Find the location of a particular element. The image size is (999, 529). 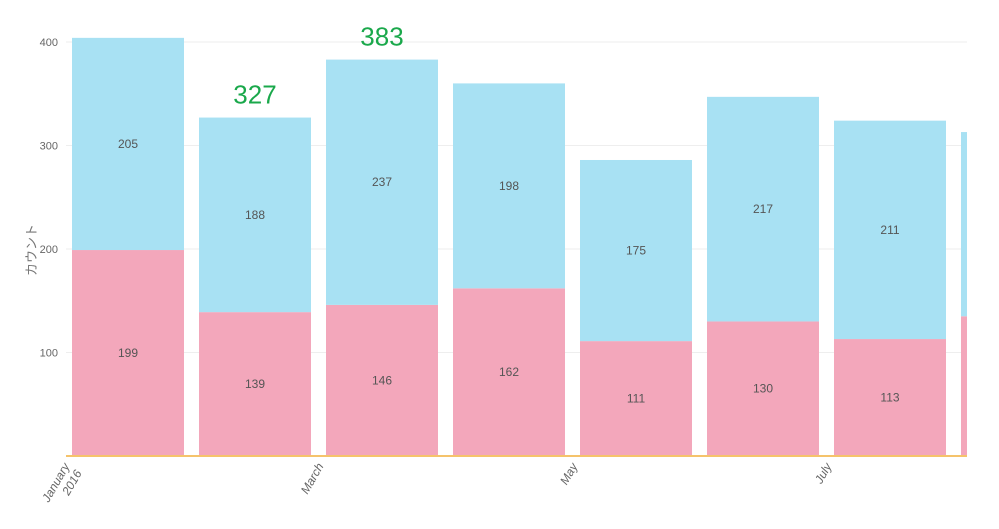

bar-data-label: 175 is located at coordinates (636, 251).